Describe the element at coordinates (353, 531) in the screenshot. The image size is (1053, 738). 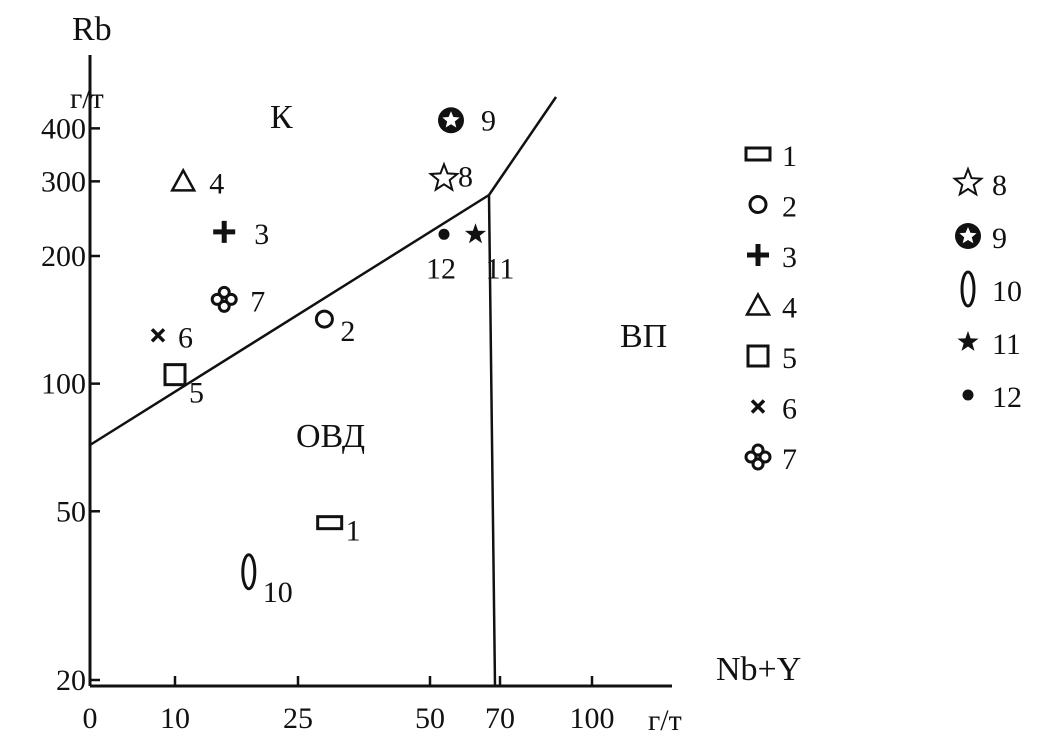
I see `point-label: 1` at that location.